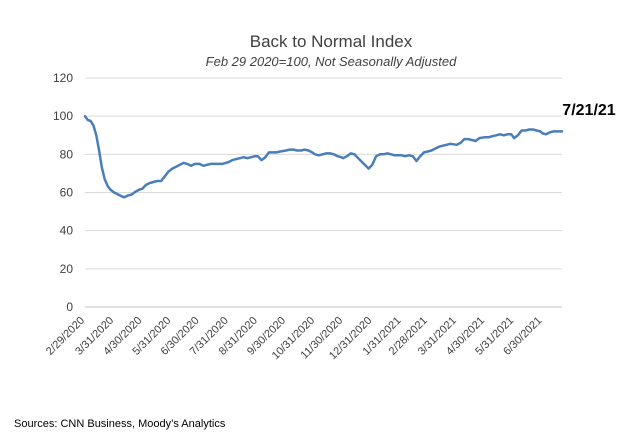 The image size is (624, 434). I want to click on source-note: Sources: CNN Business, Moody’s Analytics, so click(120, 424).